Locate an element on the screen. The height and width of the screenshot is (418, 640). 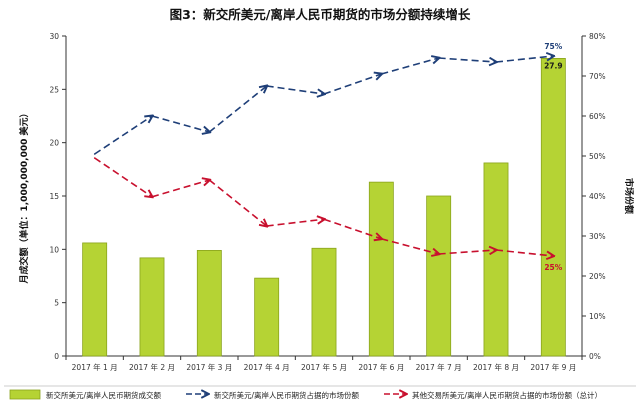
data-label: 27.9 is located at coordinates (553, 65).